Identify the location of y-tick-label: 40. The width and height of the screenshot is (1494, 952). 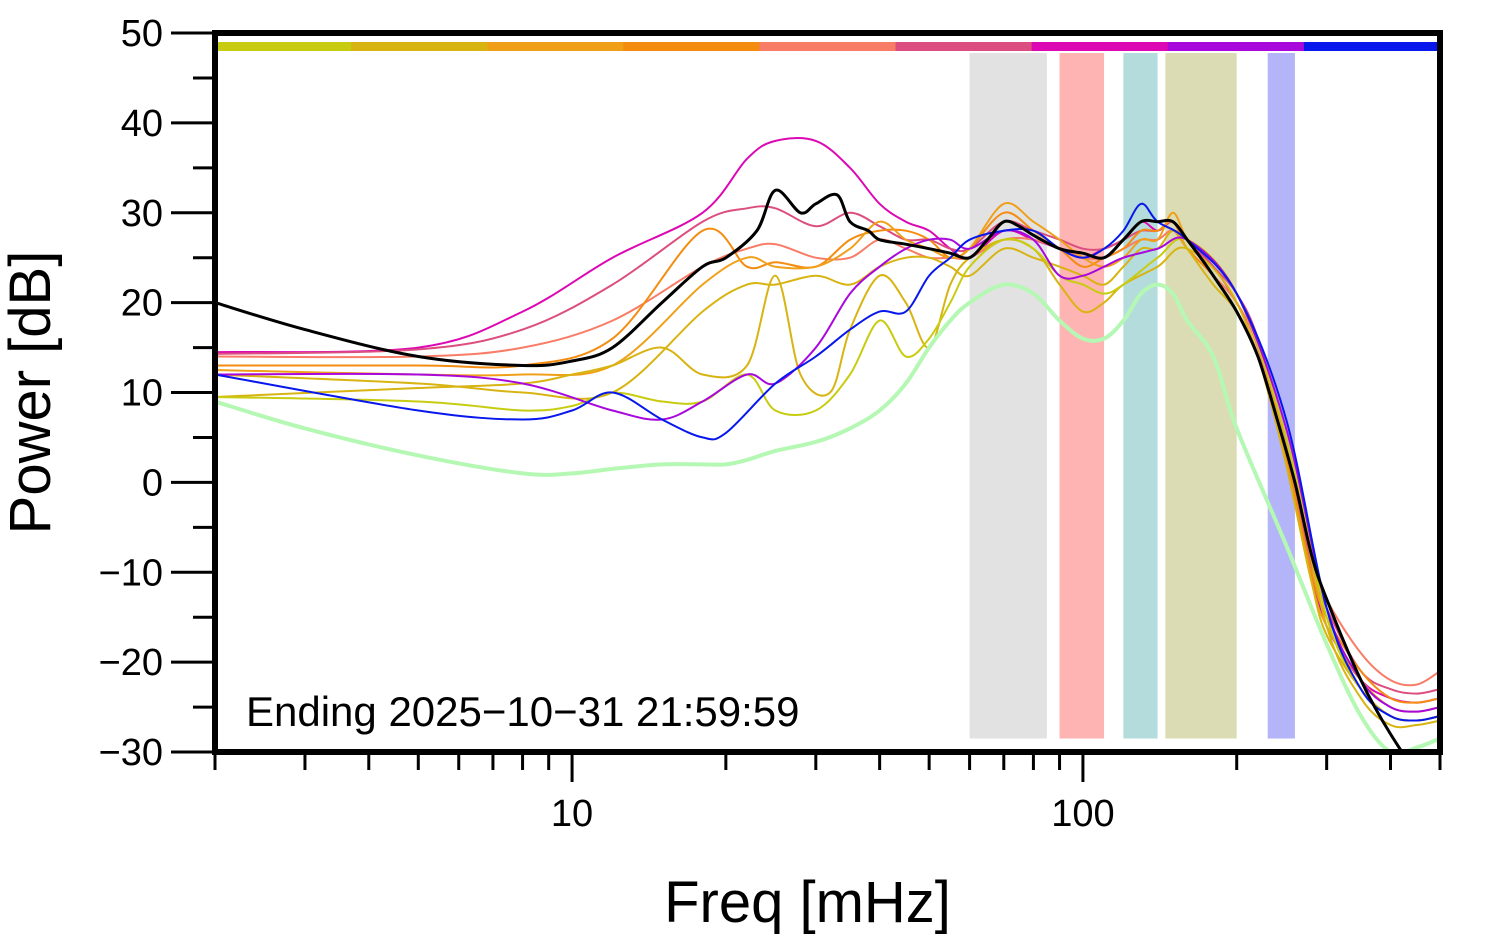
(142, 124).